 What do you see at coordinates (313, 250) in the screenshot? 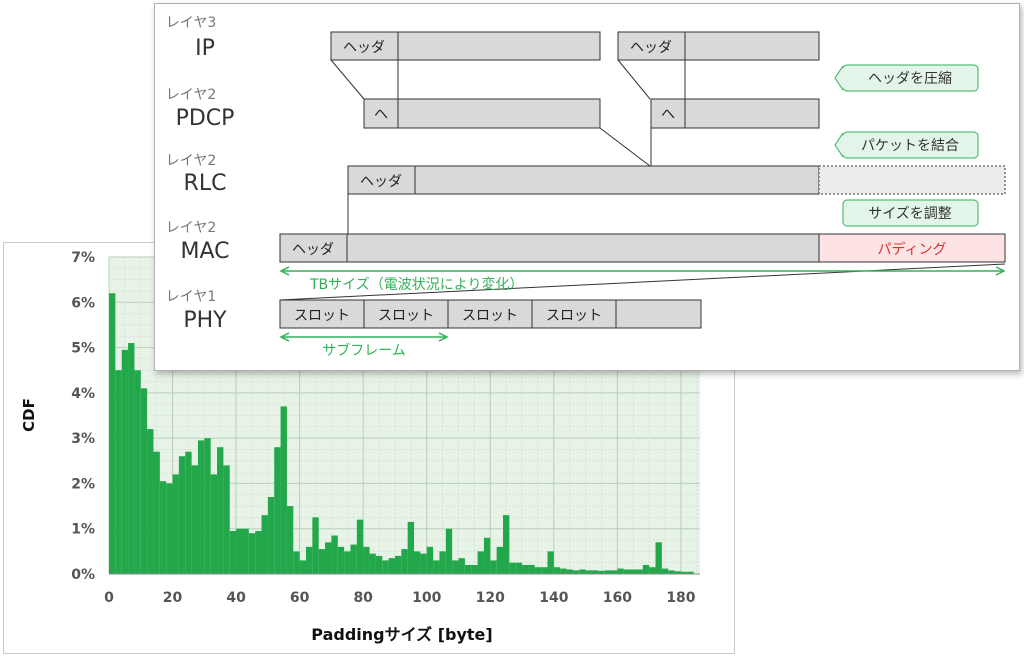
I see `mac-header-label: ヘッダ` at bounding box center [313, 250].